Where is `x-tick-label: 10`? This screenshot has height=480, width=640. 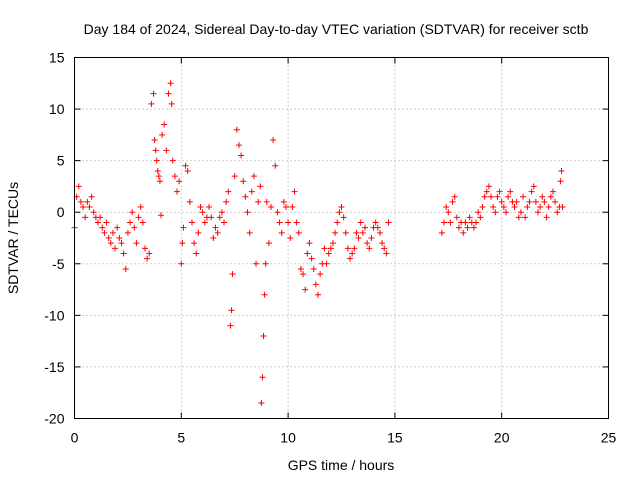
x-tick-label: 10 is located at coordinates (288, 438).